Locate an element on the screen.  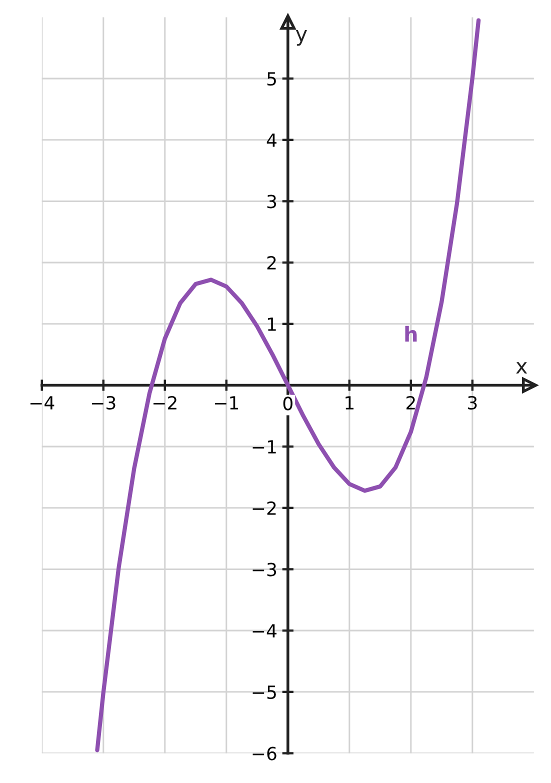
y-tick-label: −5 is located at coordinates (264, 693).